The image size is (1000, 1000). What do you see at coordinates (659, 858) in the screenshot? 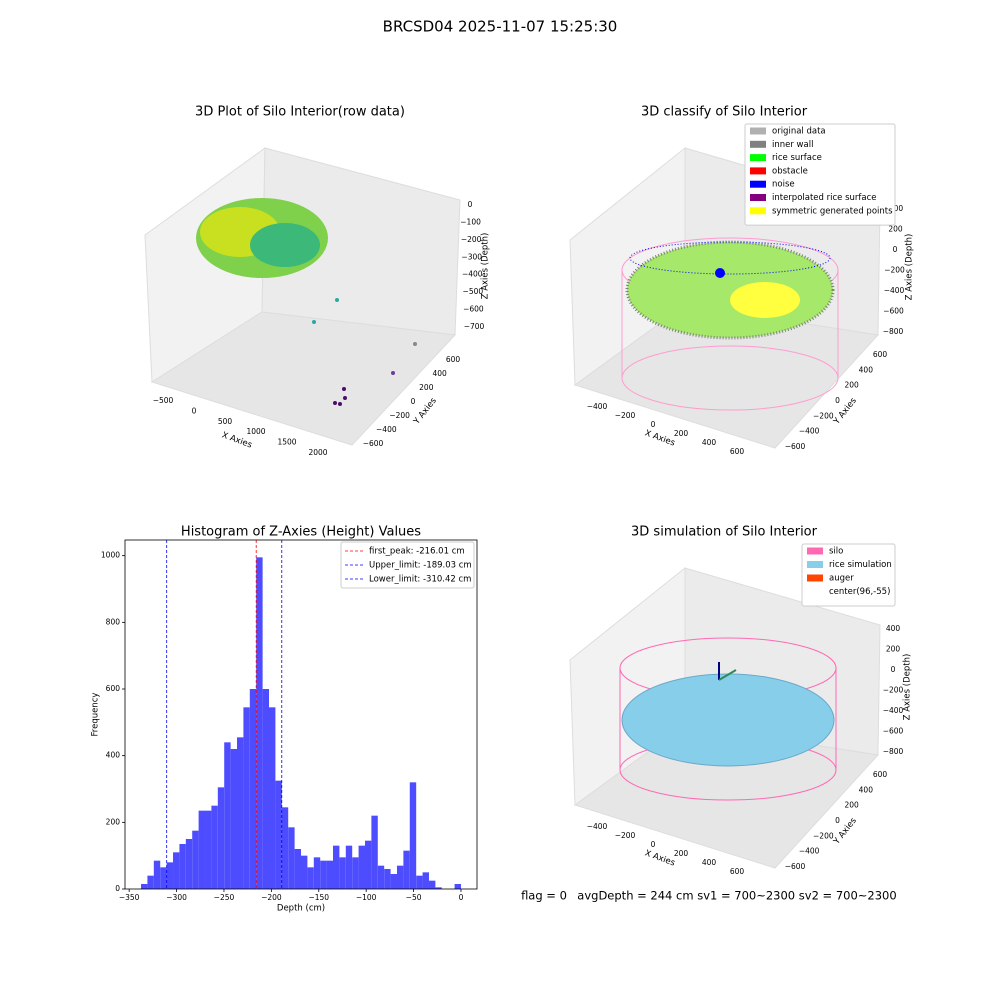
I see `x-axis-label: X Axies` at bounding box center [659, 858].